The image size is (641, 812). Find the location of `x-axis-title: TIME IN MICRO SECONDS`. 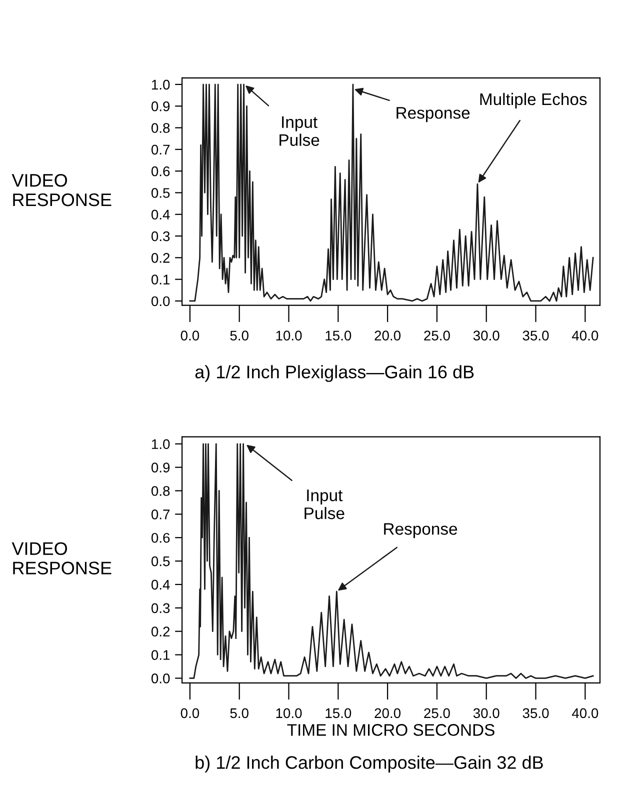

x-axis-title: TIME IN MICRO SECONDS is located at coordinates (390, 730).